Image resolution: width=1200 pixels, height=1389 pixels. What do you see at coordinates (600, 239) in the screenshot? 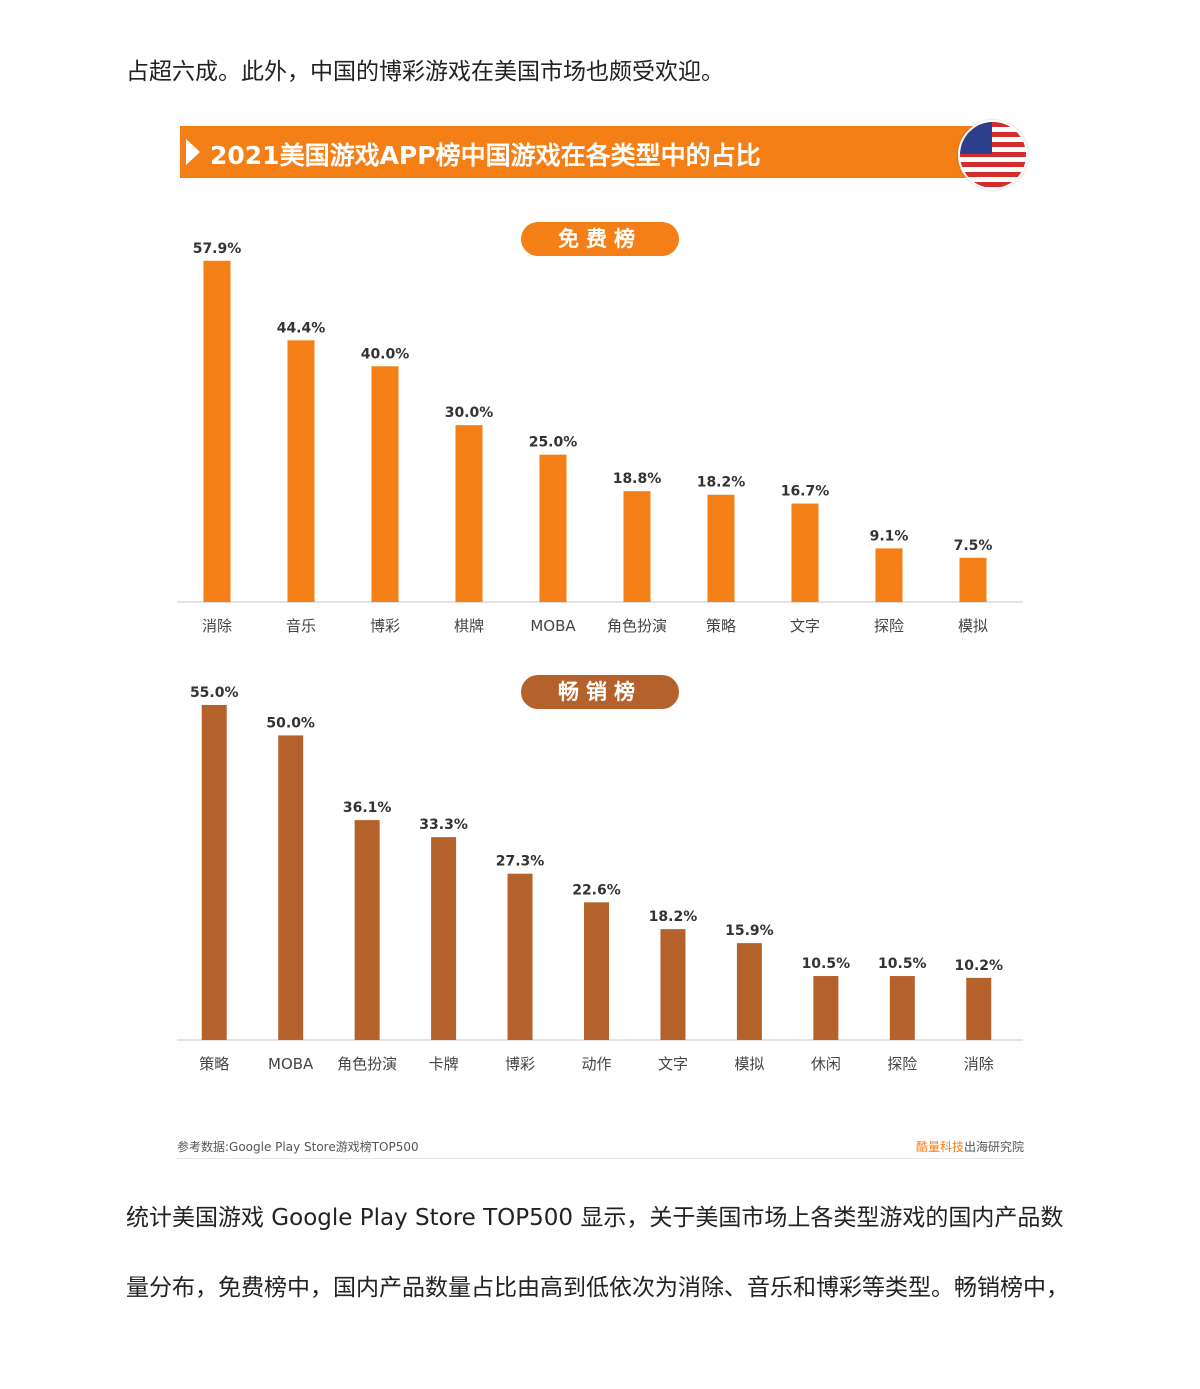
I see `free-chart-title: 免费榜` at bounding box center [600, 239].